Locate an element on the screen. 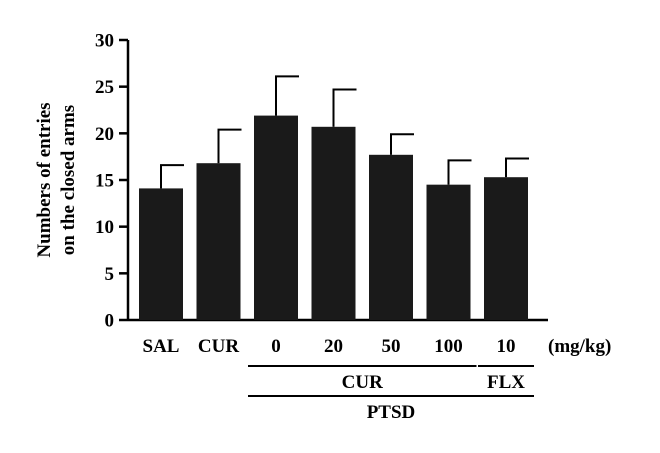 The width and height of the screenshot is (660, 453). x-tick-label: CUR is located at coordinates (218, 346).